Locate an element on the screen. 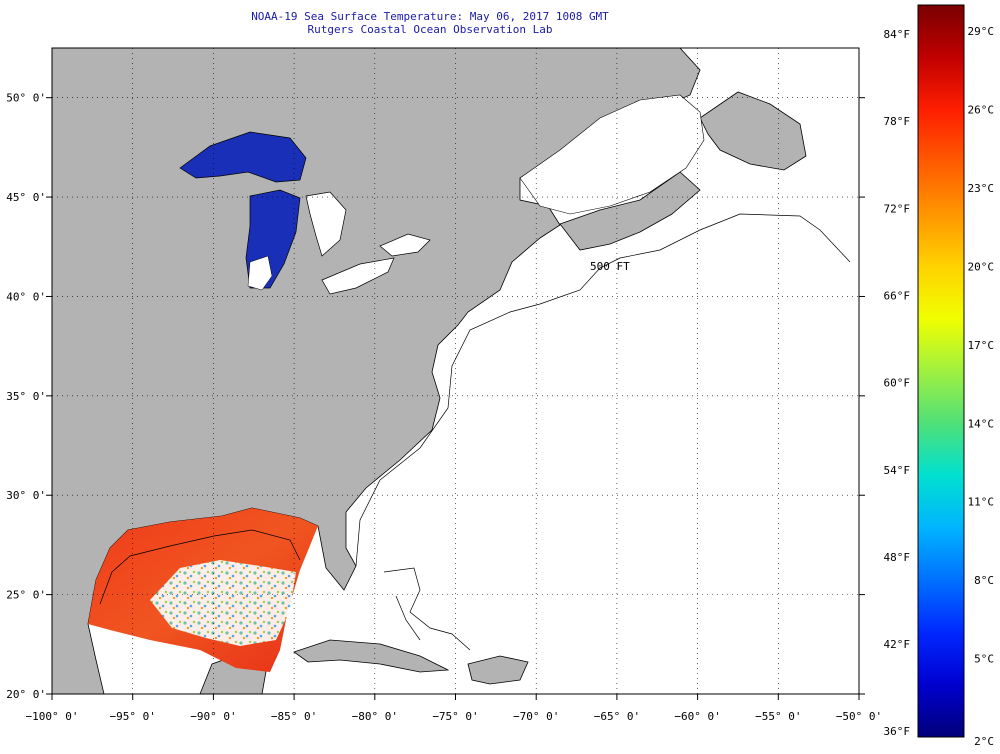 The width and height of the screenshot is (1000, 754). lon-tick-label: −55° 0' is located at coordinates (778, 716).